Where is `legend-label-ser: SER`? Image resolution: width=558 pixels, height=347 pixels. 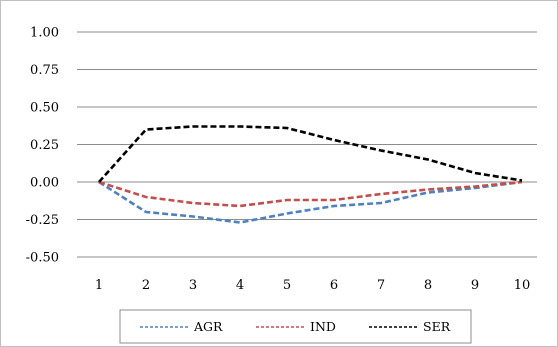 legend-label-ser: SER is located at coordinates (437, 326).